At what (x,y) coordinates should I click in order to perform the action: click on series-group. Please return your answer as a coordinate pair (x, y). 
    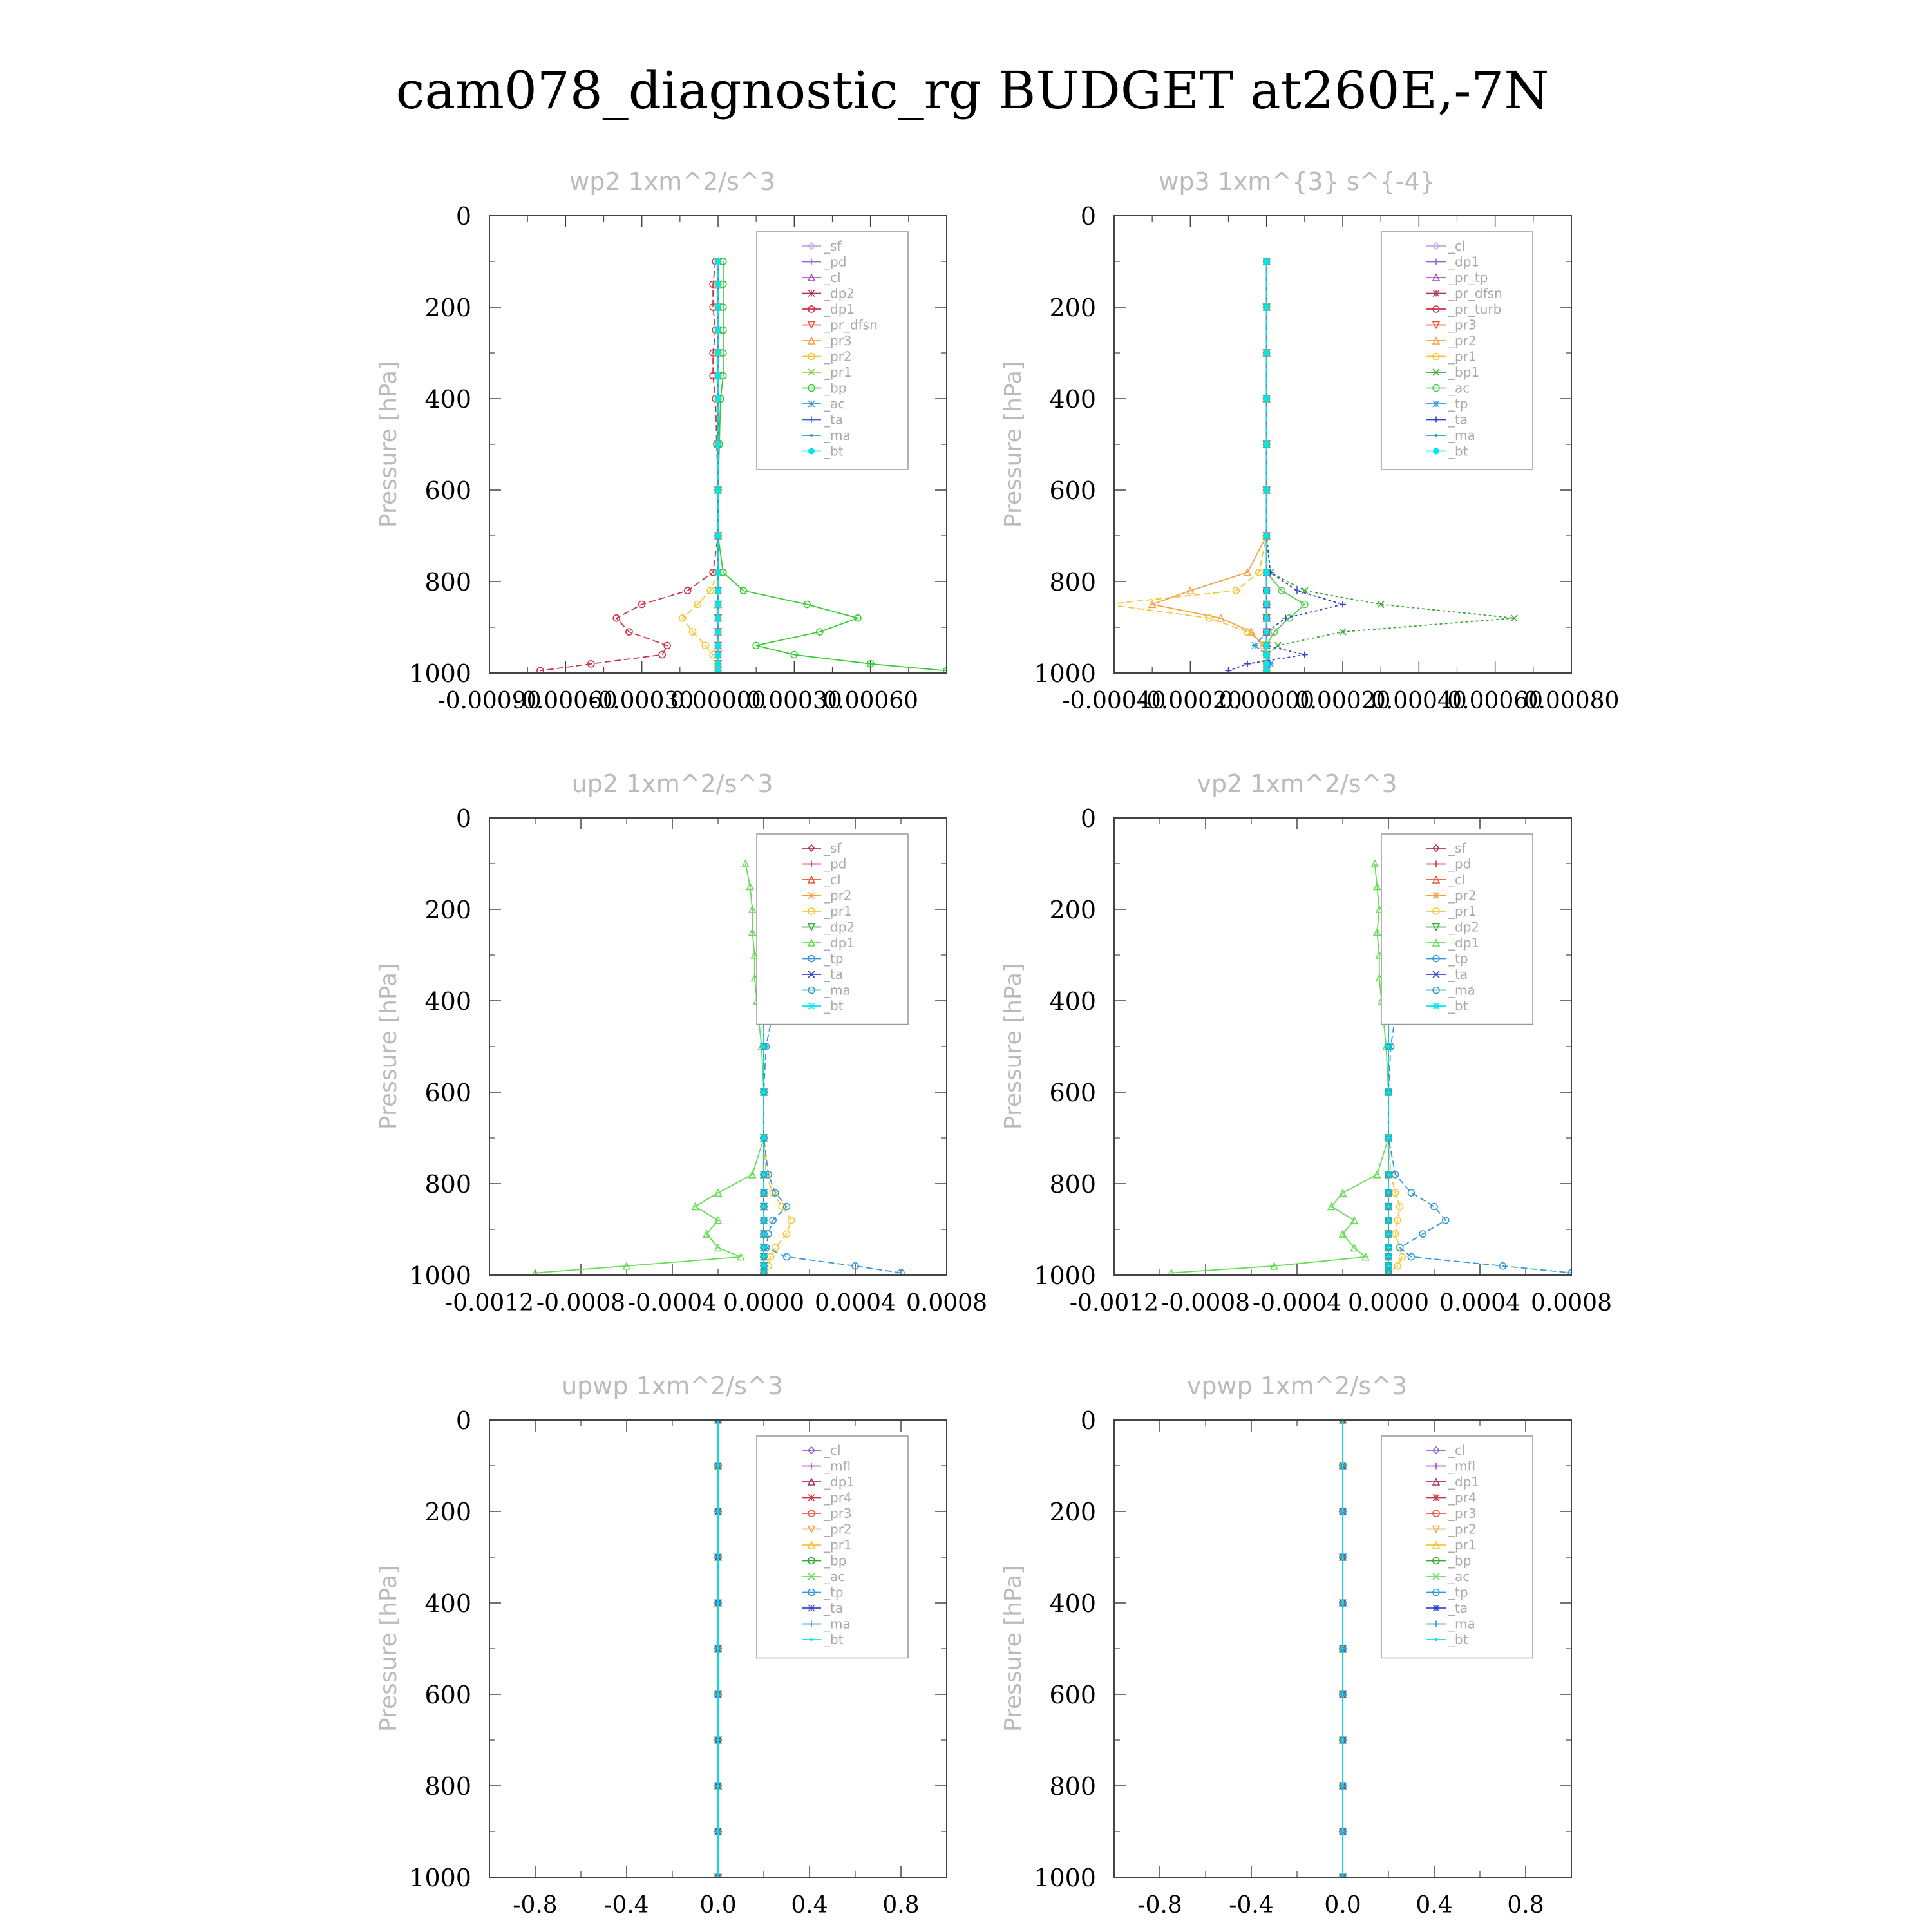
    Looking at the image, I should click on (1343, 1649).